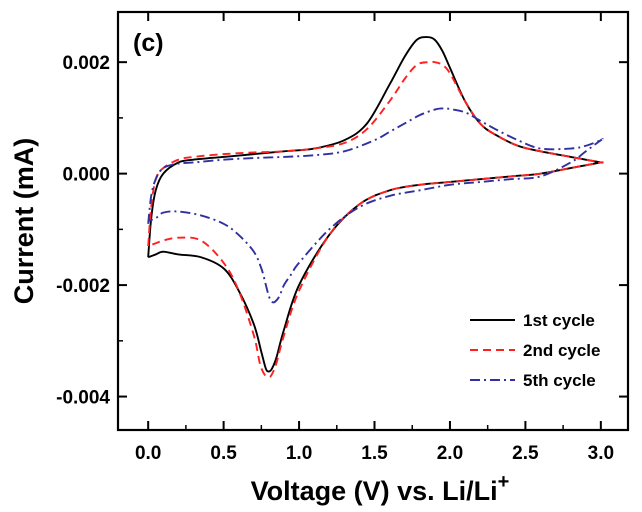 The width and height of the screenshot is (642, 512). Describe the element at coordinates (223, 453) in the screenshot. I see `x-tick-label: 0.5` at that location.